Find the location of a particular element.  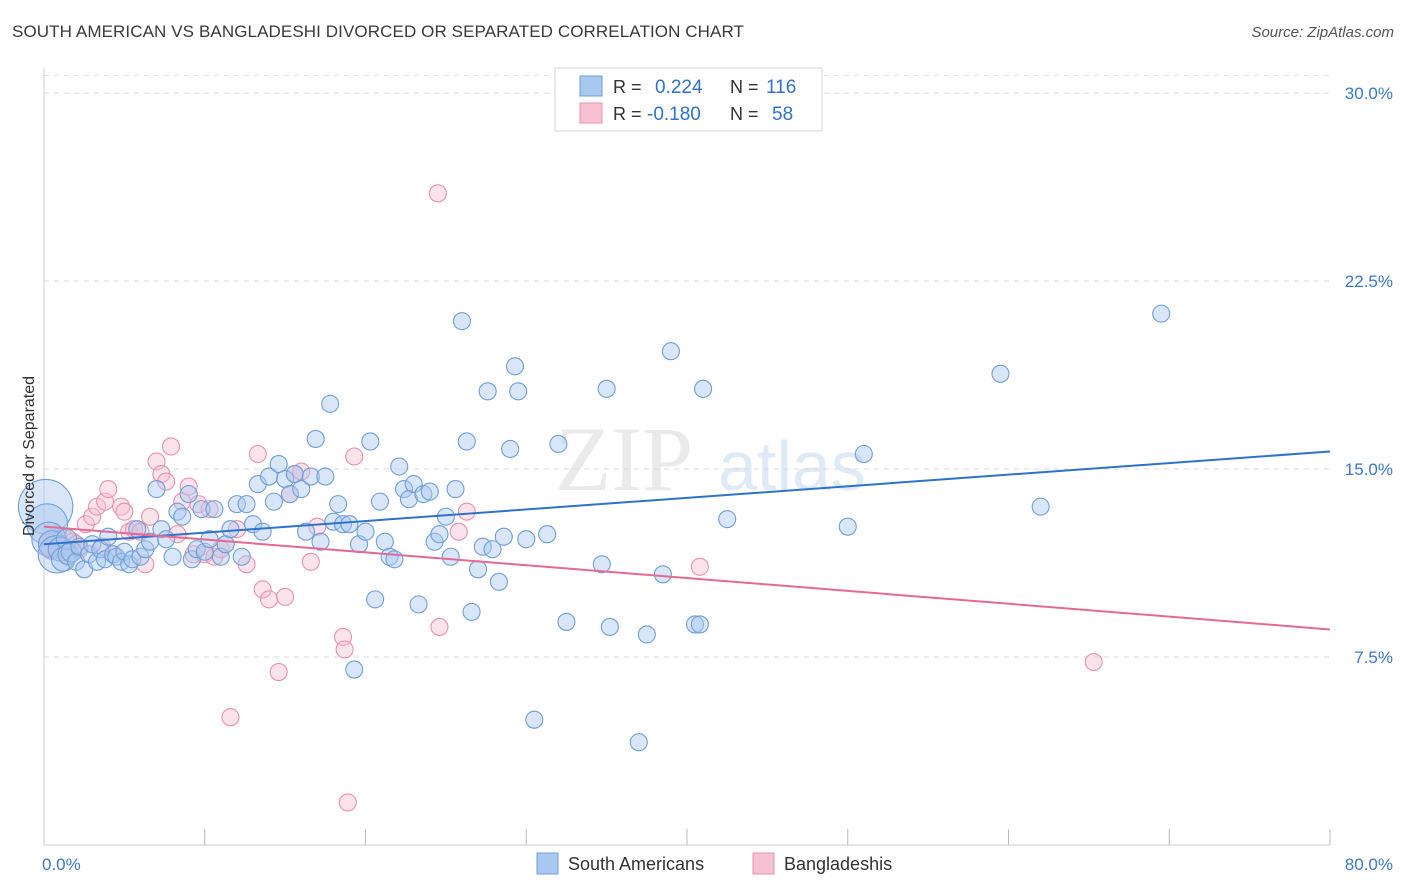

stats-r-label-bangla: R = is located at coordinates (627, 114).